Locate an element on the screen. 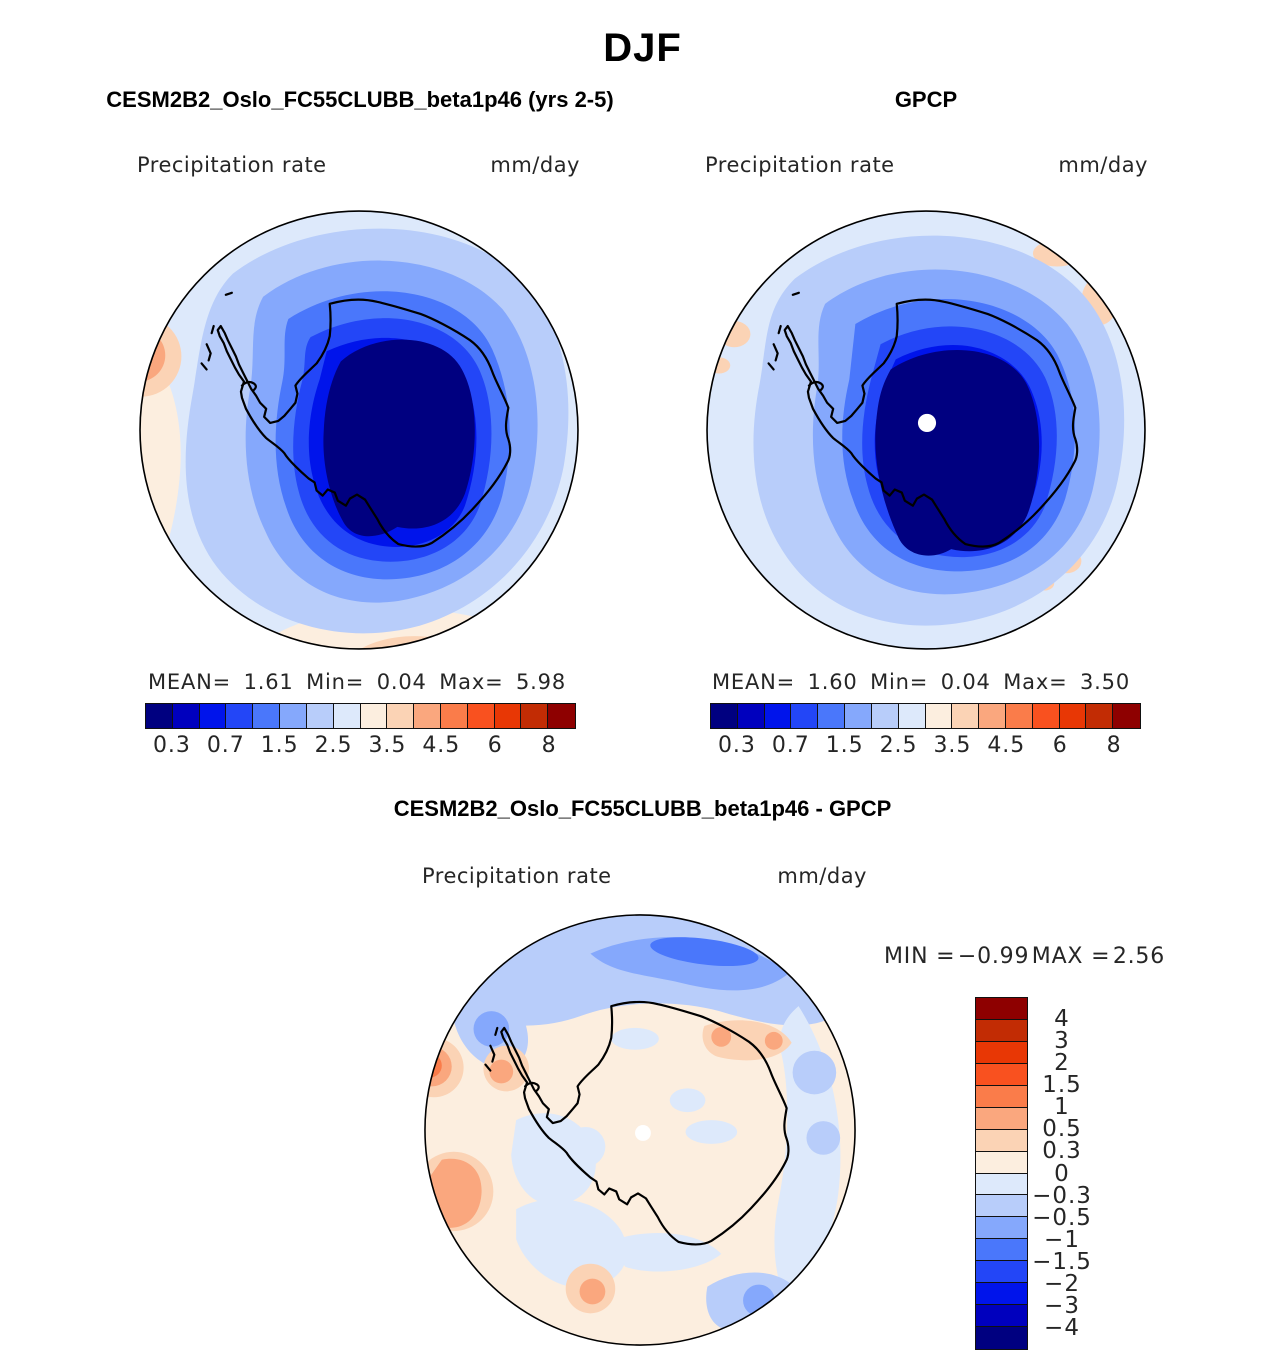 Image resolution: width=1285 pixels, height=1361 pixels. colorbar-tick-label: −0.5 is located at coordinates (1062, 1217).